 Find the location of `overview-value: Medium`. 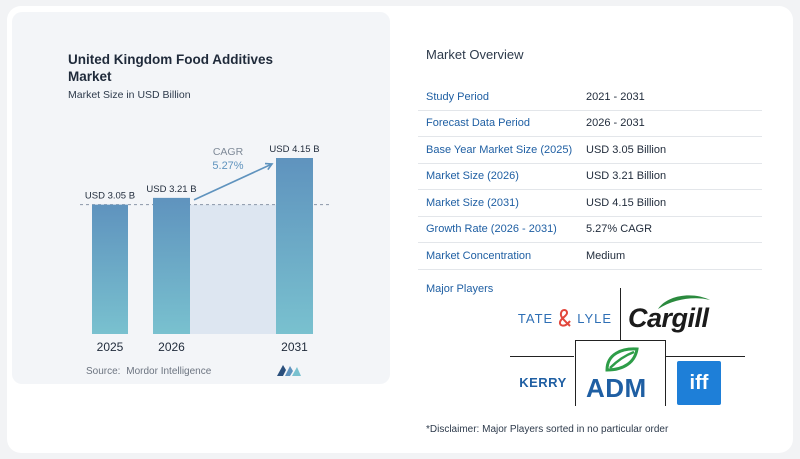

overview-value: Medium is located at coordinates (606, 255).